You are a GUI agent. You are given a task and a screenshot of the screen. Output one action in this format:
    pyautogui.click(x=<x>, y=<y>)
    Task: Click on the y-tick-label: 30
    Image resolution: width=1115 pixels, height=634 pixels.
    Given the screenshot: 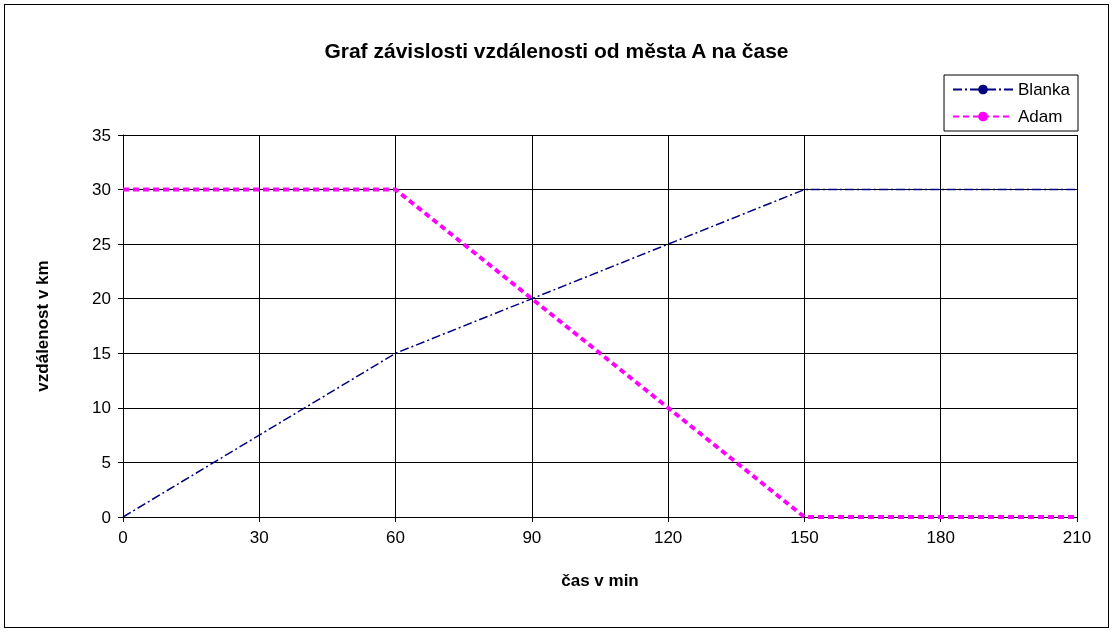 What is the action you would take?
    pyautogui.click(x=101, y=190)
    